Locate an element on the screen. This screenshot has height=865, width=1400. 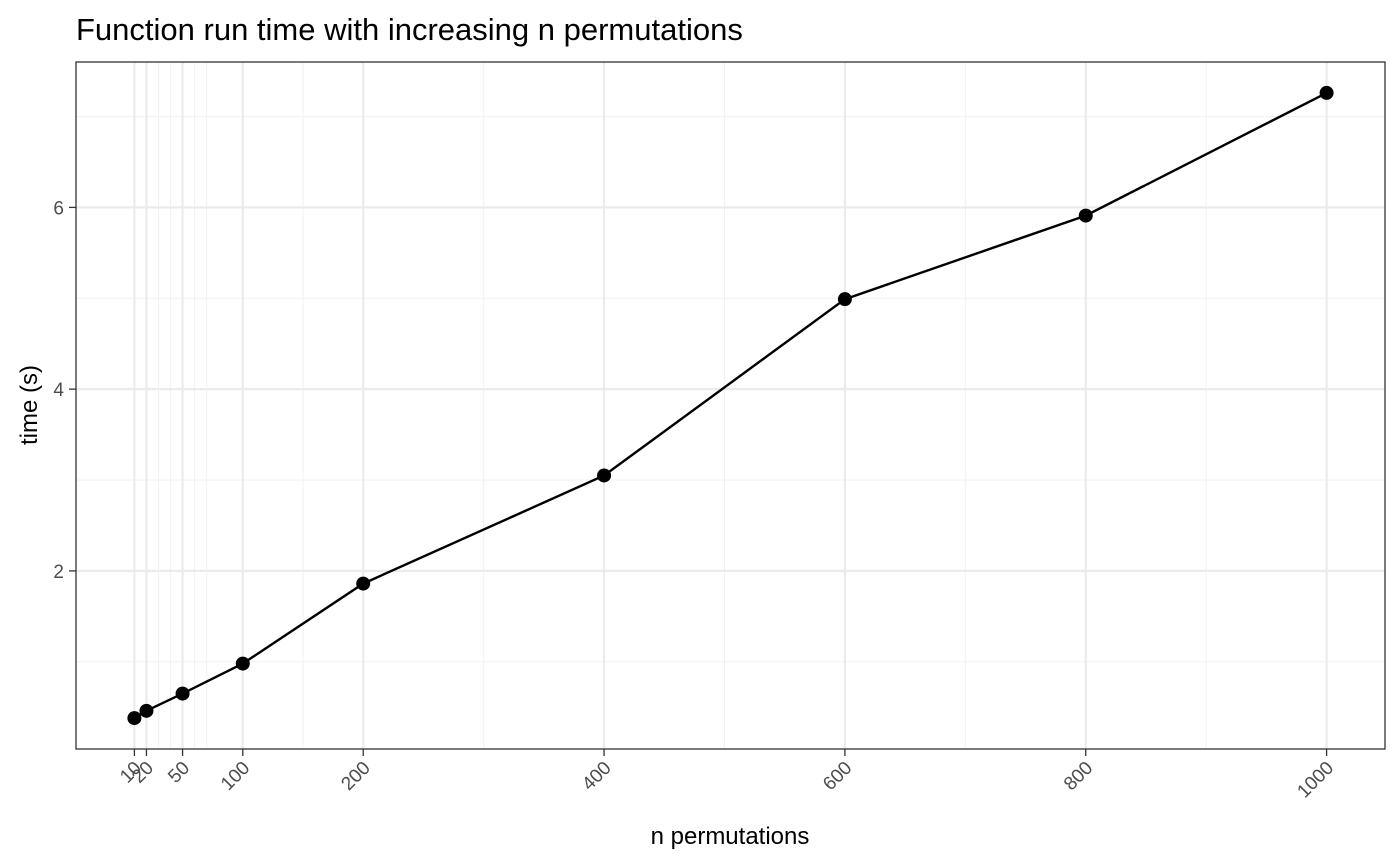
x-tick-label: 1000 is located at coordinates (1315, 780).